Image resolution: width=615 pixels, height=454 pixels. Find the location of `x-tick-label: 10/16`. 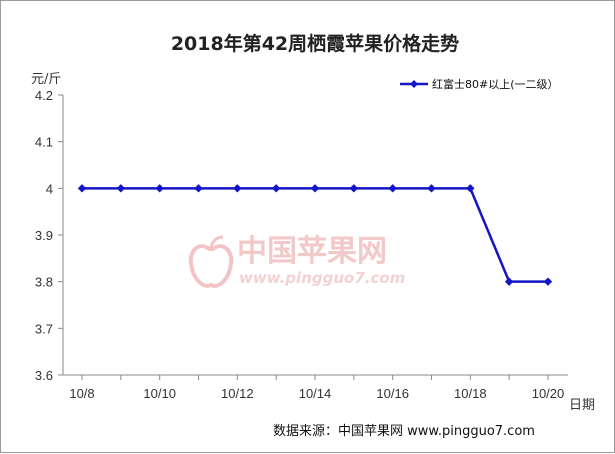

x-tick-label: 10/16 is located at coordinates (392, 393).